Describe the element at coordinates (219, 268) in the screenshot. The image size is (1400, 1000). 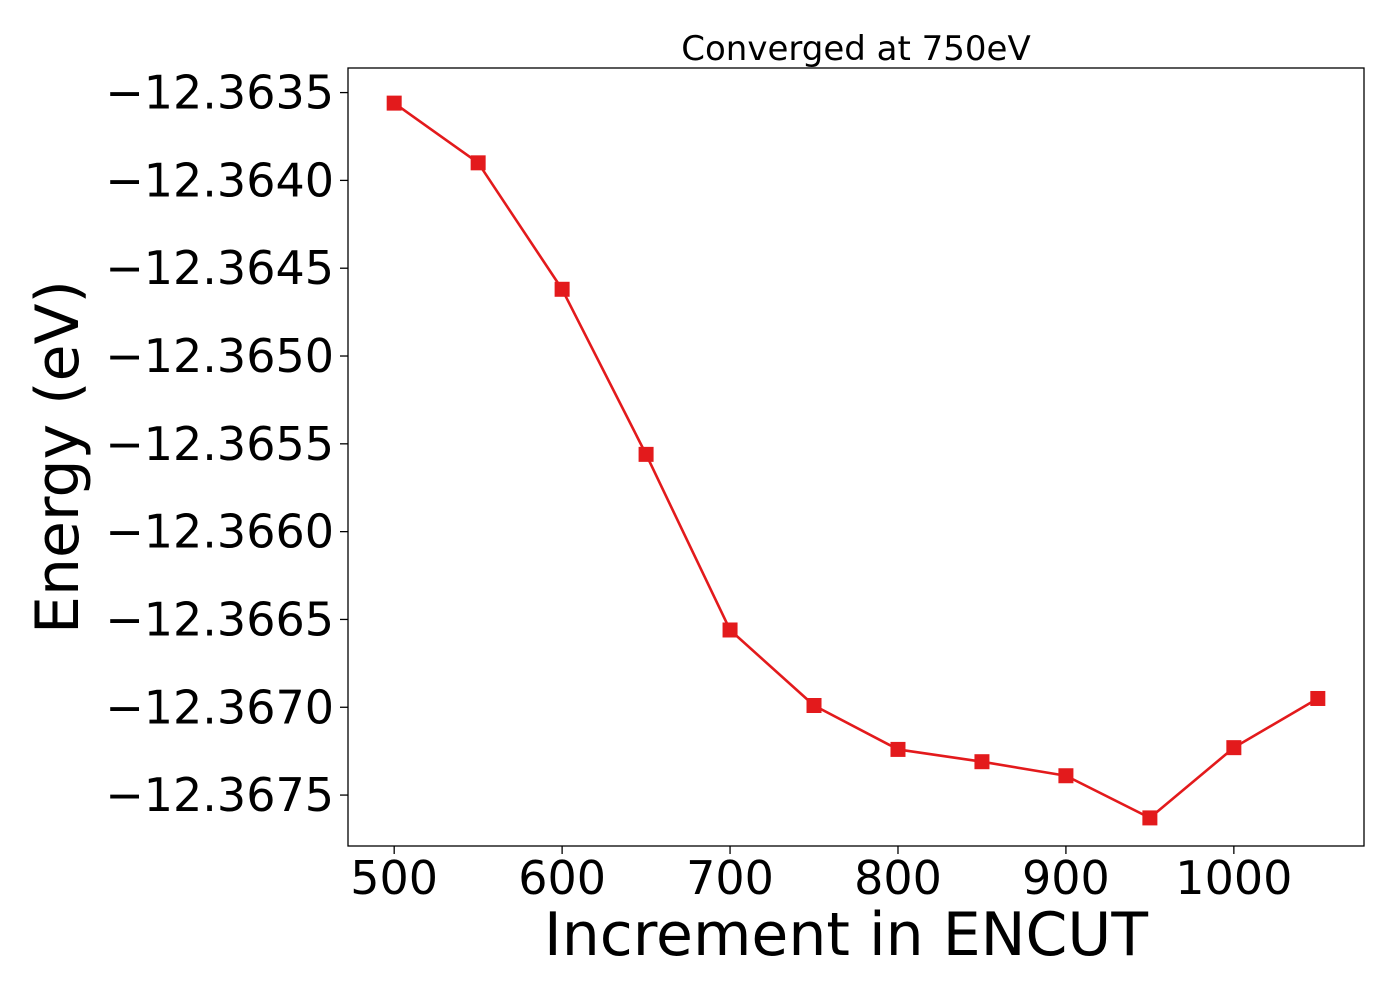
I see `y-tick-label: −12.3645` at that location.